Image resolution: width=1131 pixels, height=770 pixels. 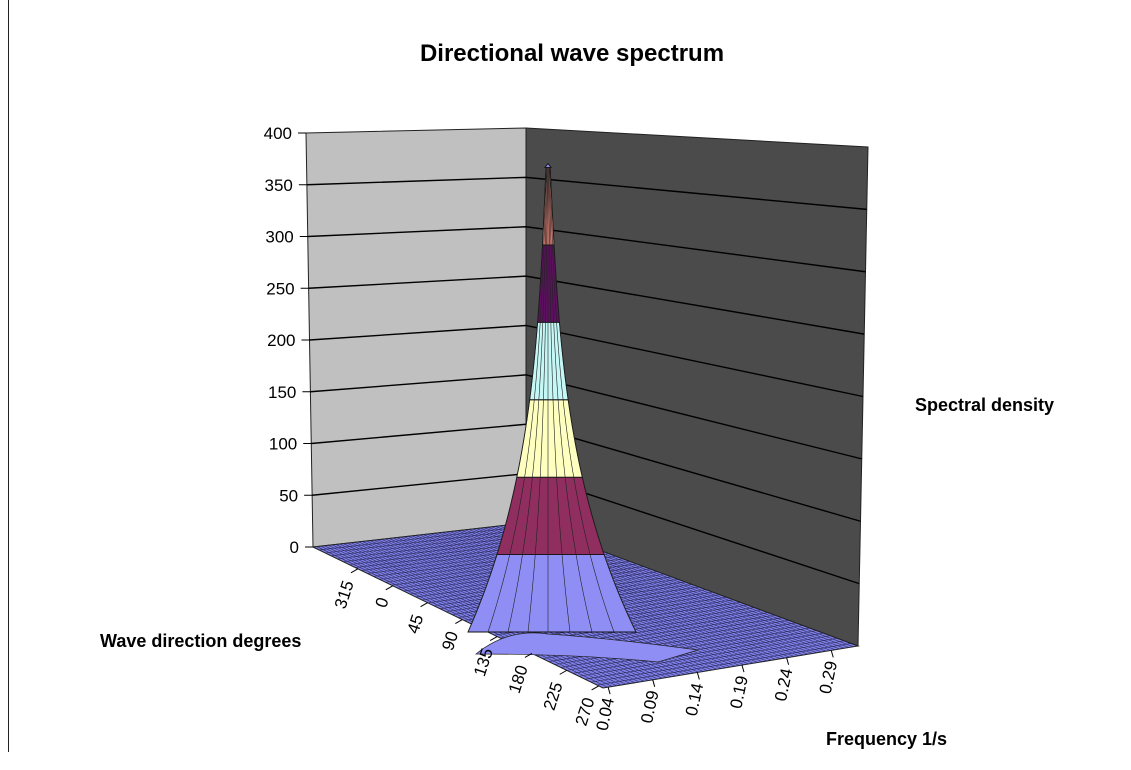 I want to click on z-axis-ticks: 0 50 100 150 200 250 300 350 400, so click(x=288, y=340).